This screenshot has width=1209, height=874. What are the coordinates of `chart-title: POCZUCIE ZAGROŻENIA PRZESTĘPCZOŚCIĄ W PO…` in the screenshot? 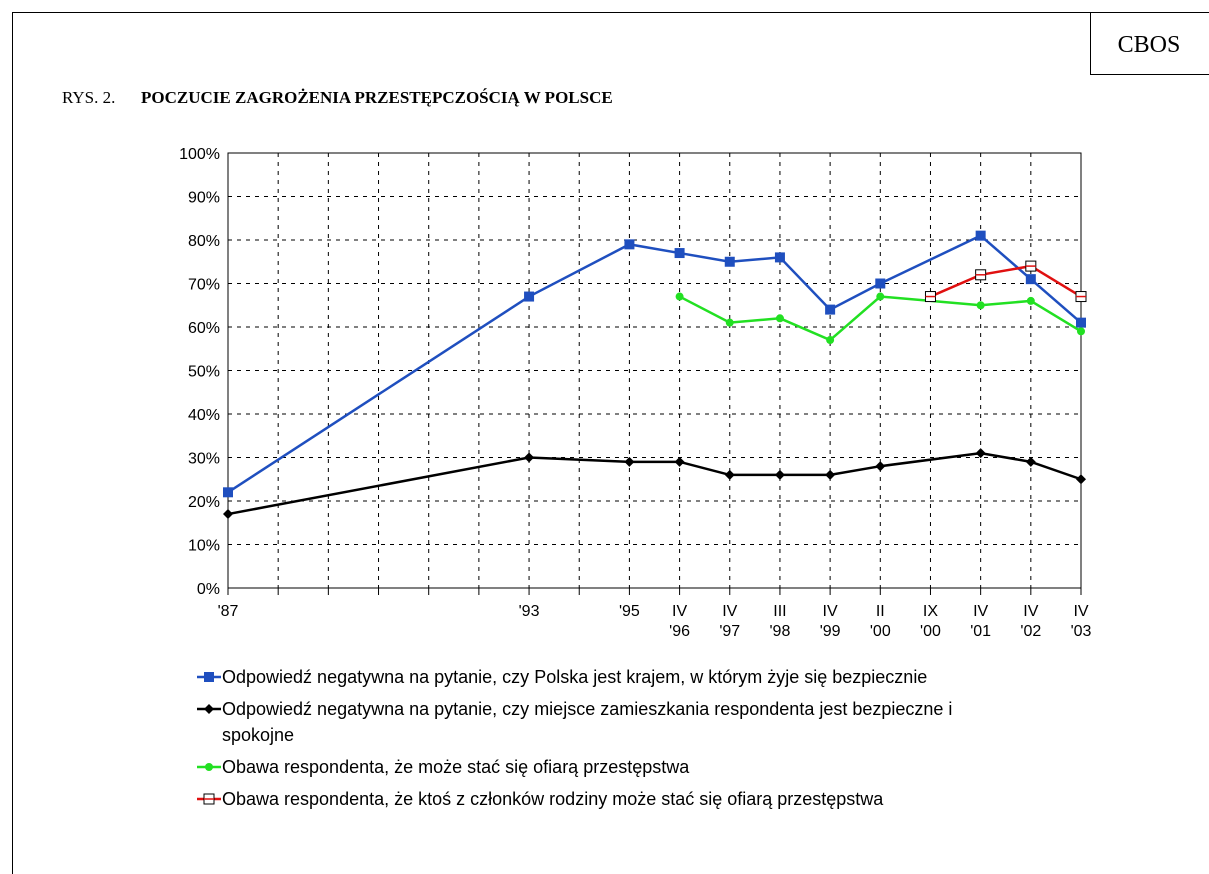 It's located at (377, 97).